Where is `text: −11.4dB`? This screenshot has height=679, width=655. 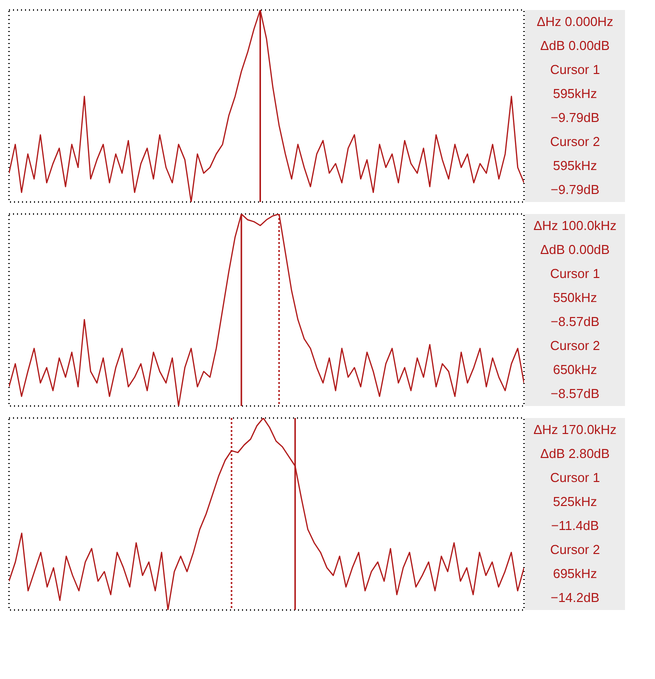
text: −11.4dB is located at coordinates (575, 525).